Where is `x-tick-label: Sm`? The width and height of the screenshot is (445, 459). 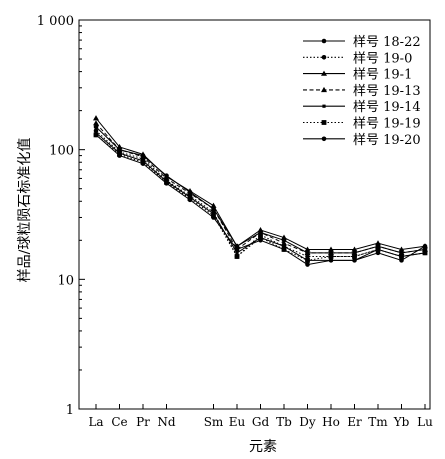 x-tick-label: Sm is located at coordinates (214, 422).